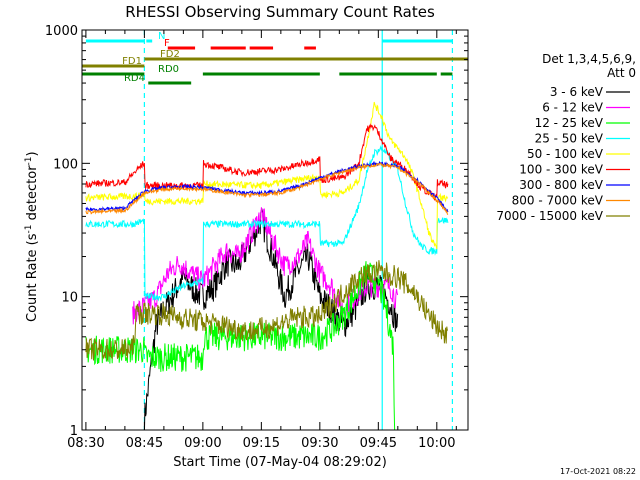 This screenshot has height=480, width=640. What do you see at coordinates (569, 139) in the screenshot?
I see `legend-label-3: 25 - 50 keV` at bounding box center [569, 139].